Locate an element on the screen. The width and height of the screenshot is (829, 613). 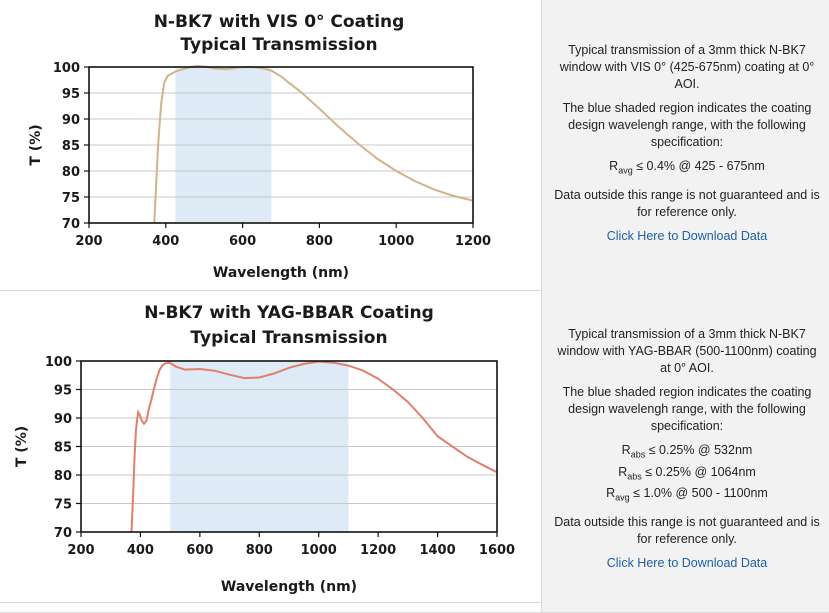
next-product-row is located at coordinates (414, 607).